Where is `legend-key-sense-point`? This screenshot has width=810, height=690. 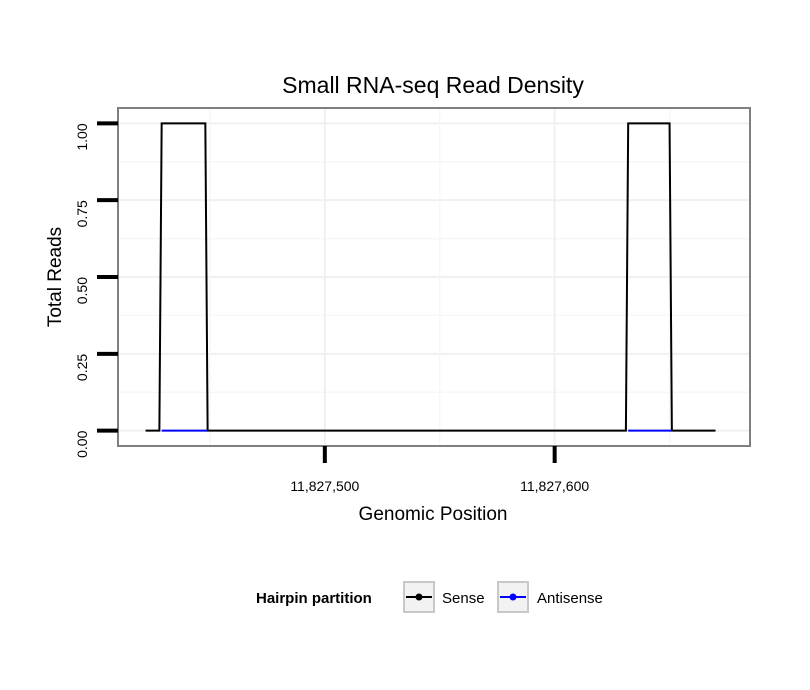 legend-key-sense-point is located at coordinates (419, 597).